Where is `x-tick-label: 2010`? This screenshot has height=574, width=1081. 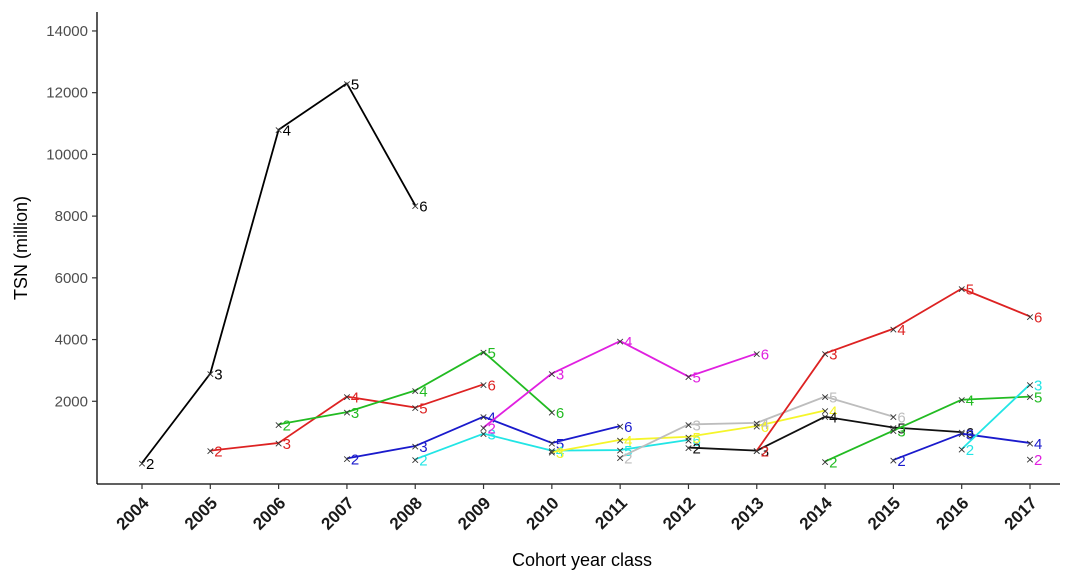 x-tick-label: 2010 is located at coordinates (542, 513).